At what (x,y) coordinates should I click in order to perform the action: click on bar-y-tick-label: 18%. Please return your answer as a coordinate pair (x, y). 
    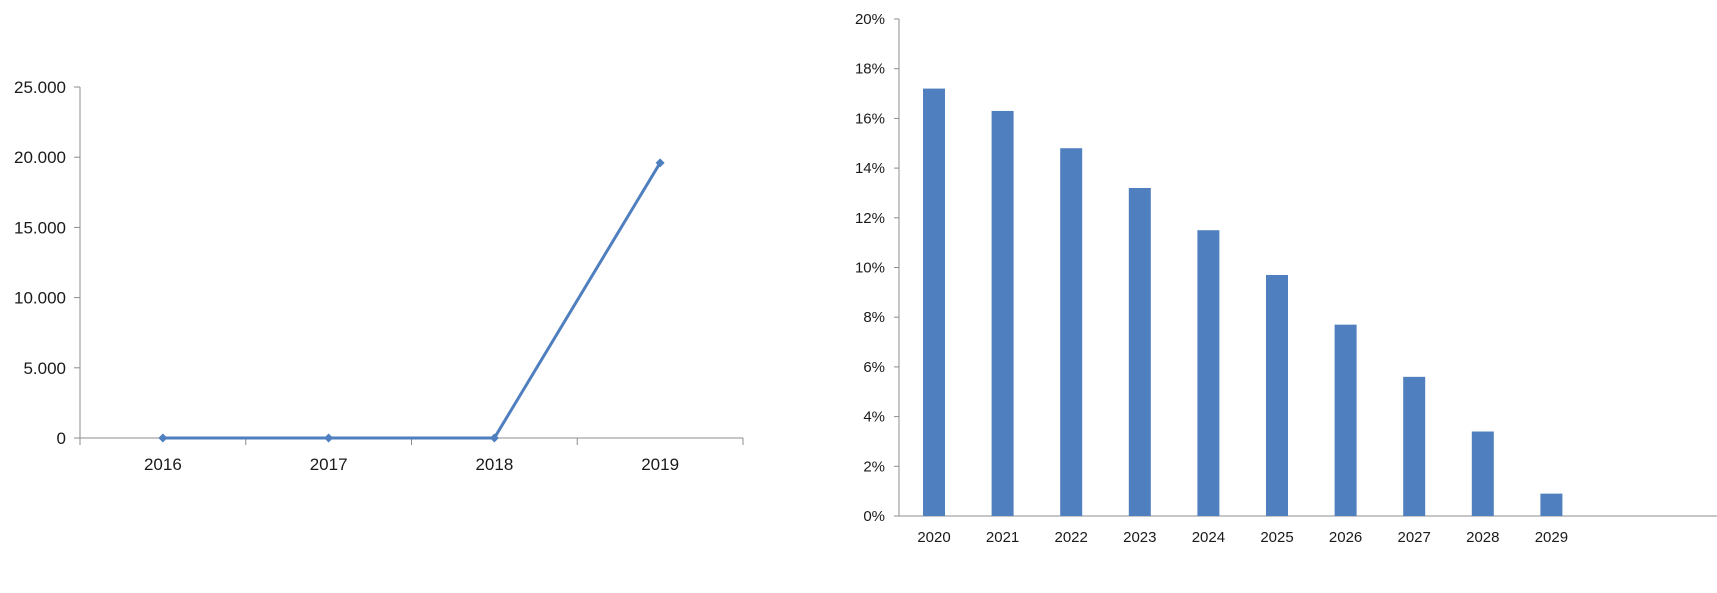
    Looking at the image, I should click on (870, 69).